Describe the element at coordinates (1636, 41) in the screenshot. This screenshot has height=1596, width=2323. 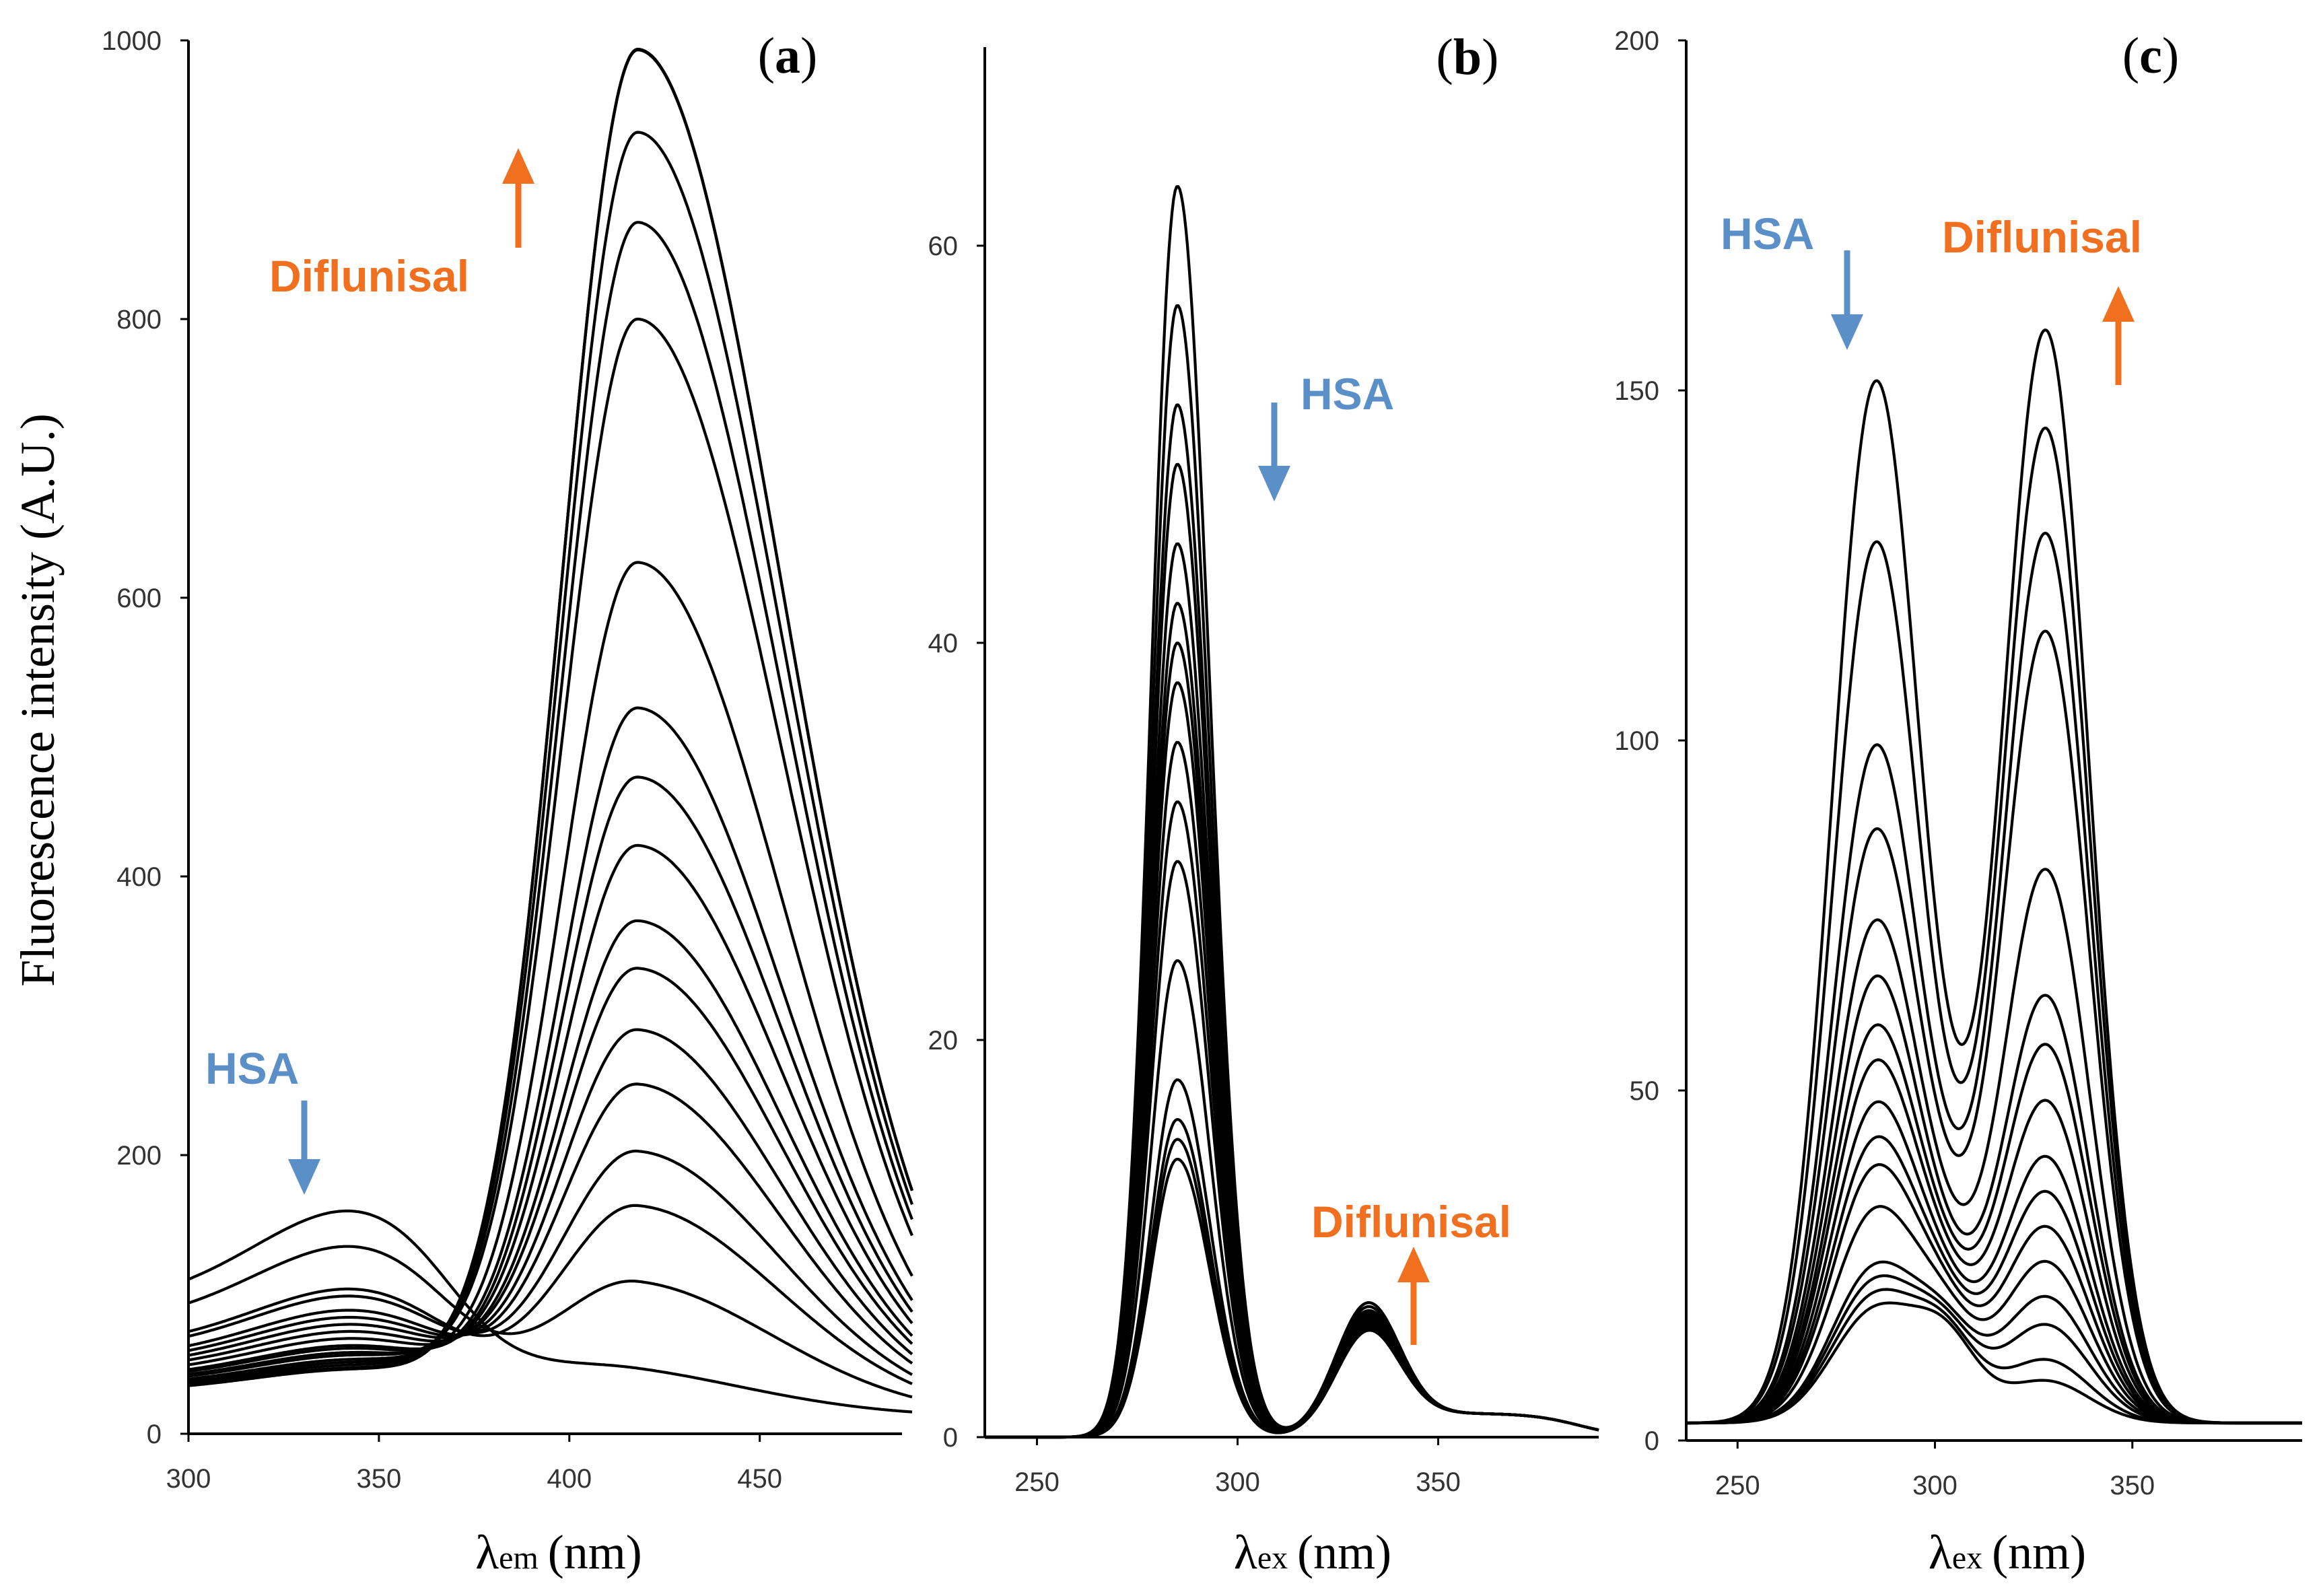
I see `panel-c-y-tick-label: 200` at that location.